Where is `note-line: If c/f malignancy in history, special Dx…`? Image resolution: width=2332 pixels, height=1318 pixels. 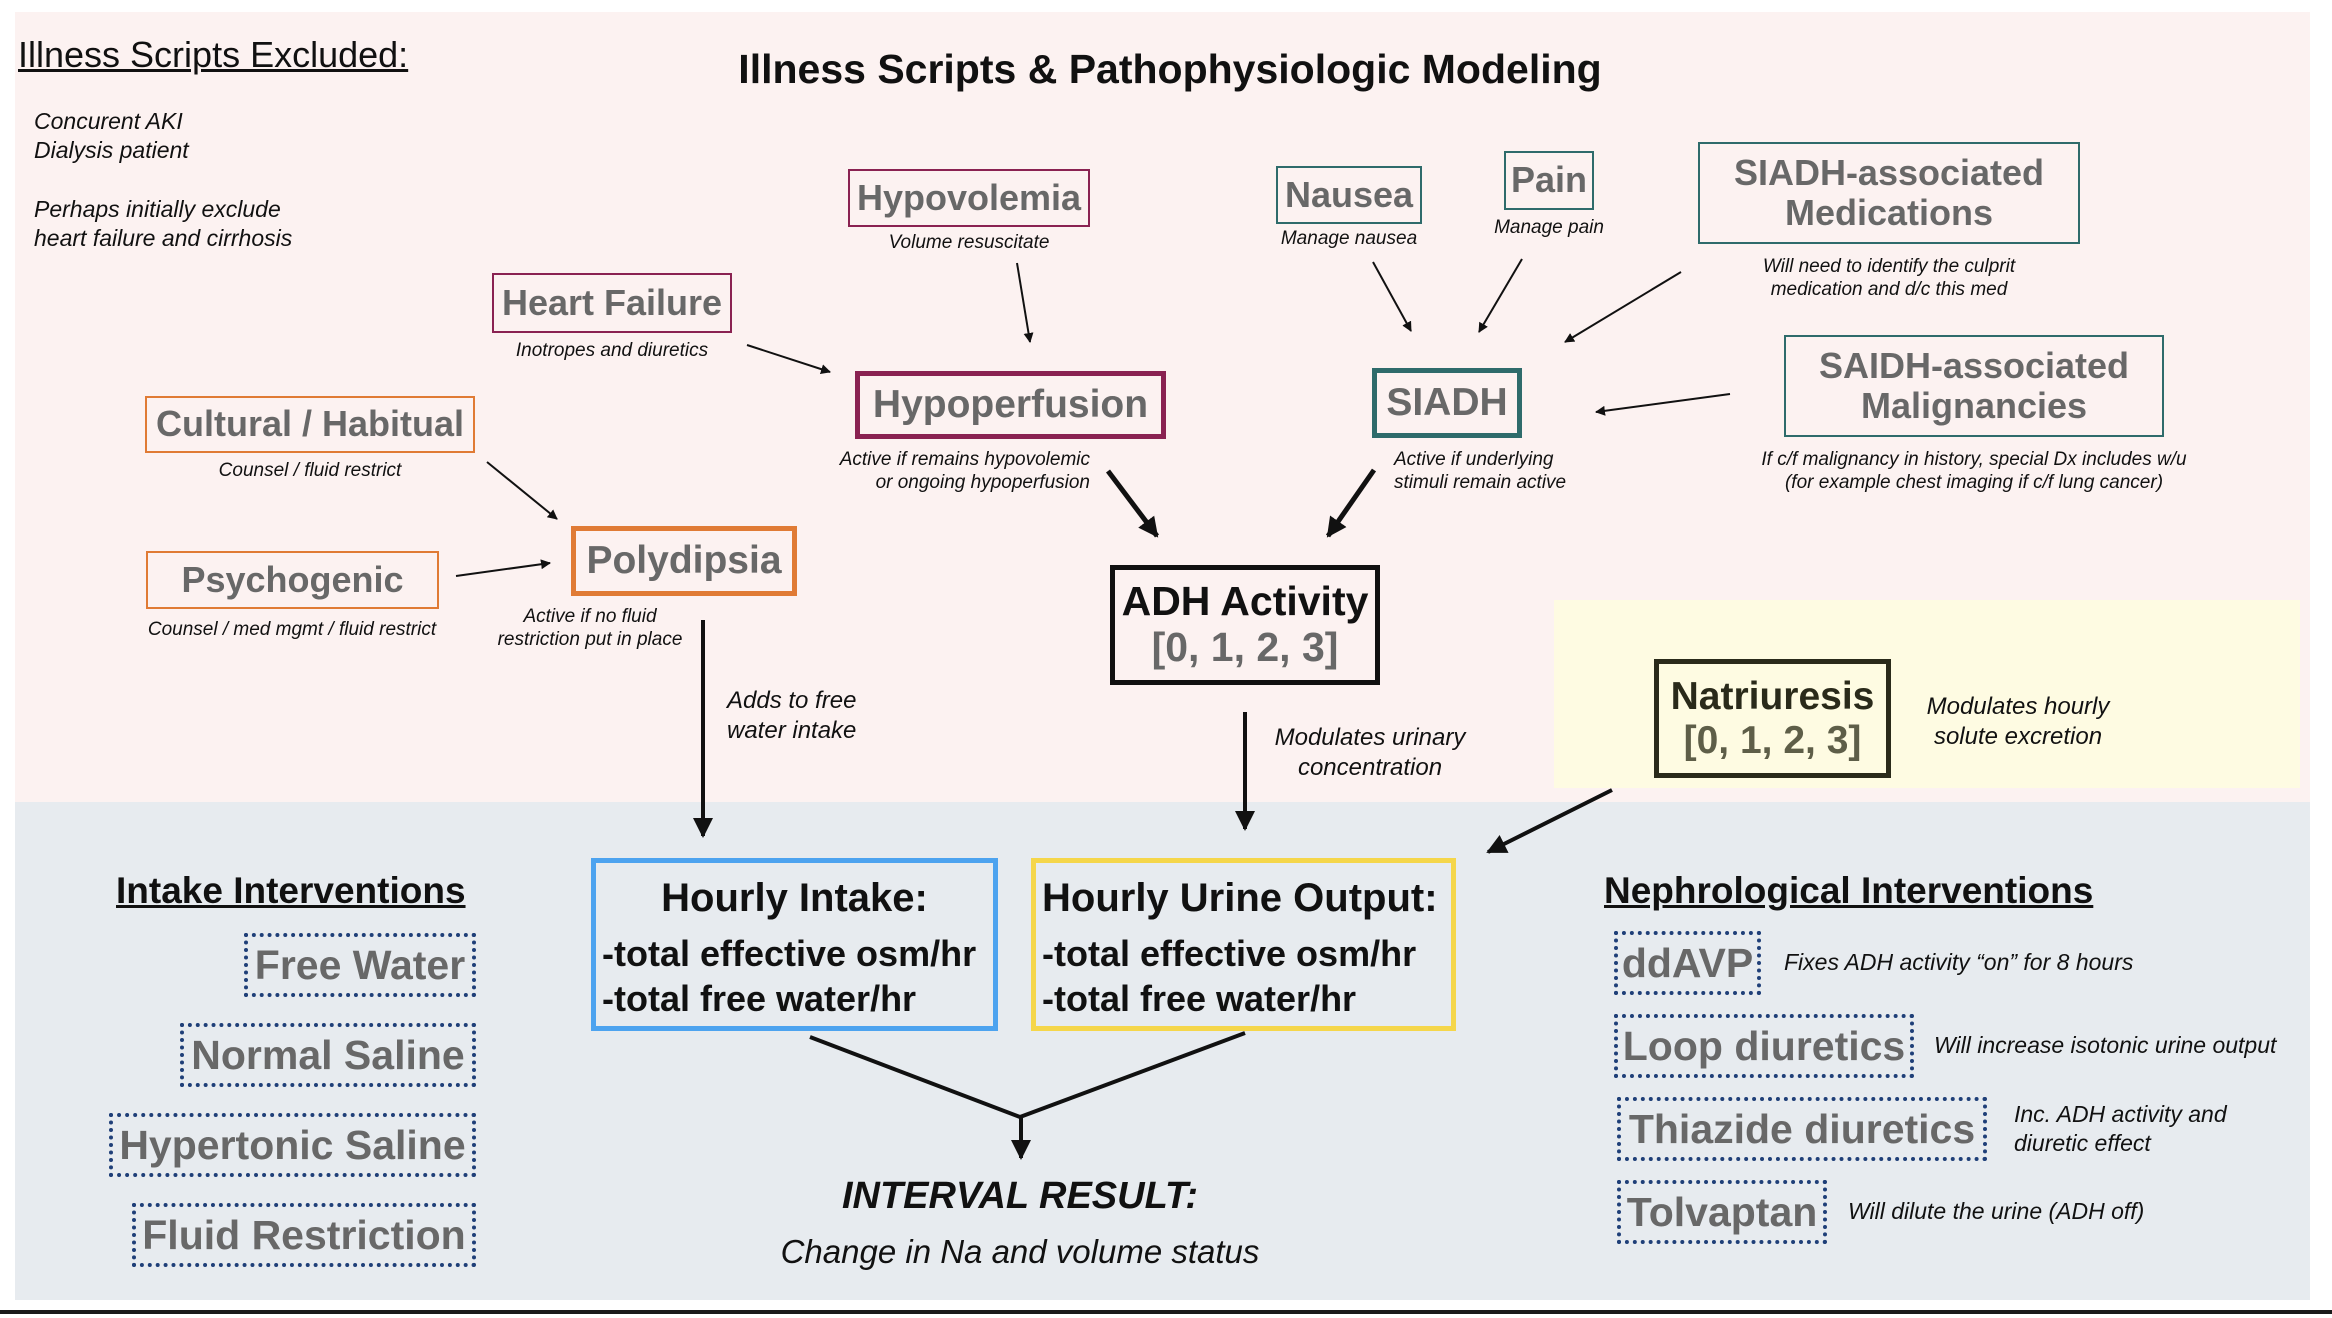
note-line: If c/f malignancy in history, special Dx… is located at coordinates (1974, 459).